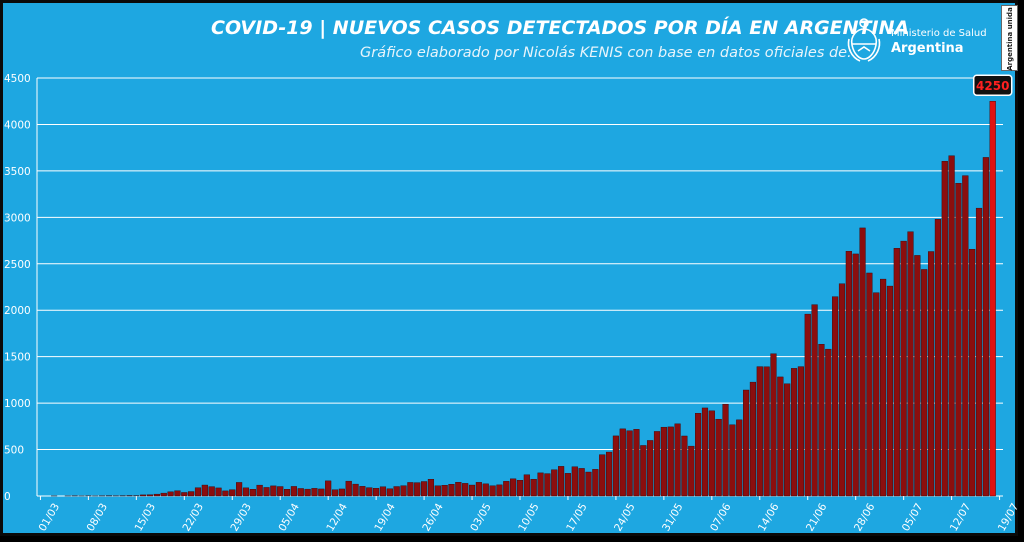  Describe the element at coordinates (17, 404) in the screenshot. I see `y-tick-label: 1000` at that location.